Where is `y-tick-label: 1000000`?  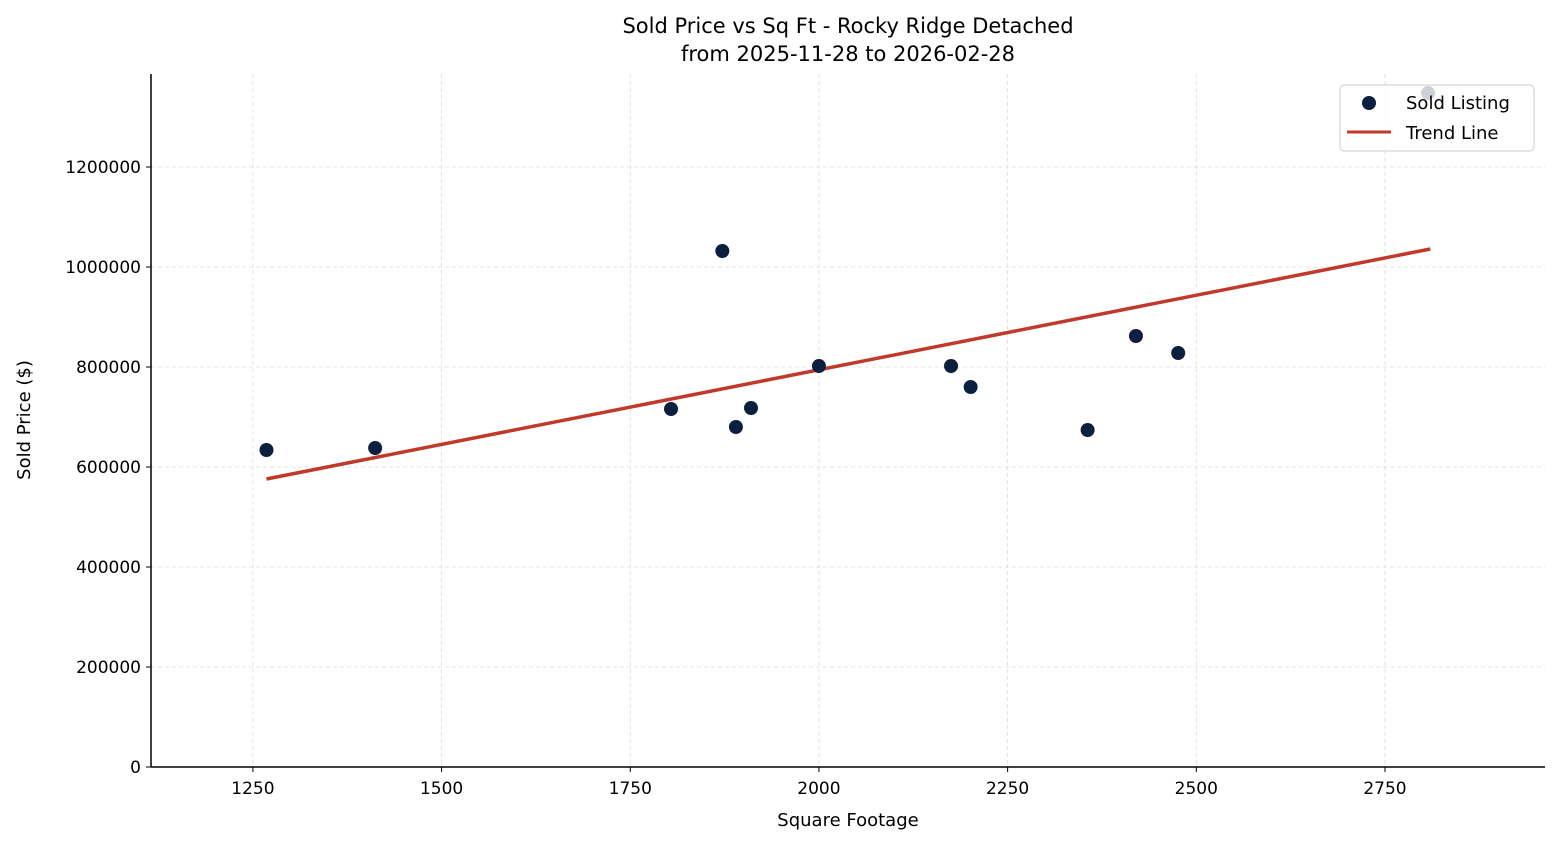
y-tick-label: 1000000 is located at coordinates (103, 268).